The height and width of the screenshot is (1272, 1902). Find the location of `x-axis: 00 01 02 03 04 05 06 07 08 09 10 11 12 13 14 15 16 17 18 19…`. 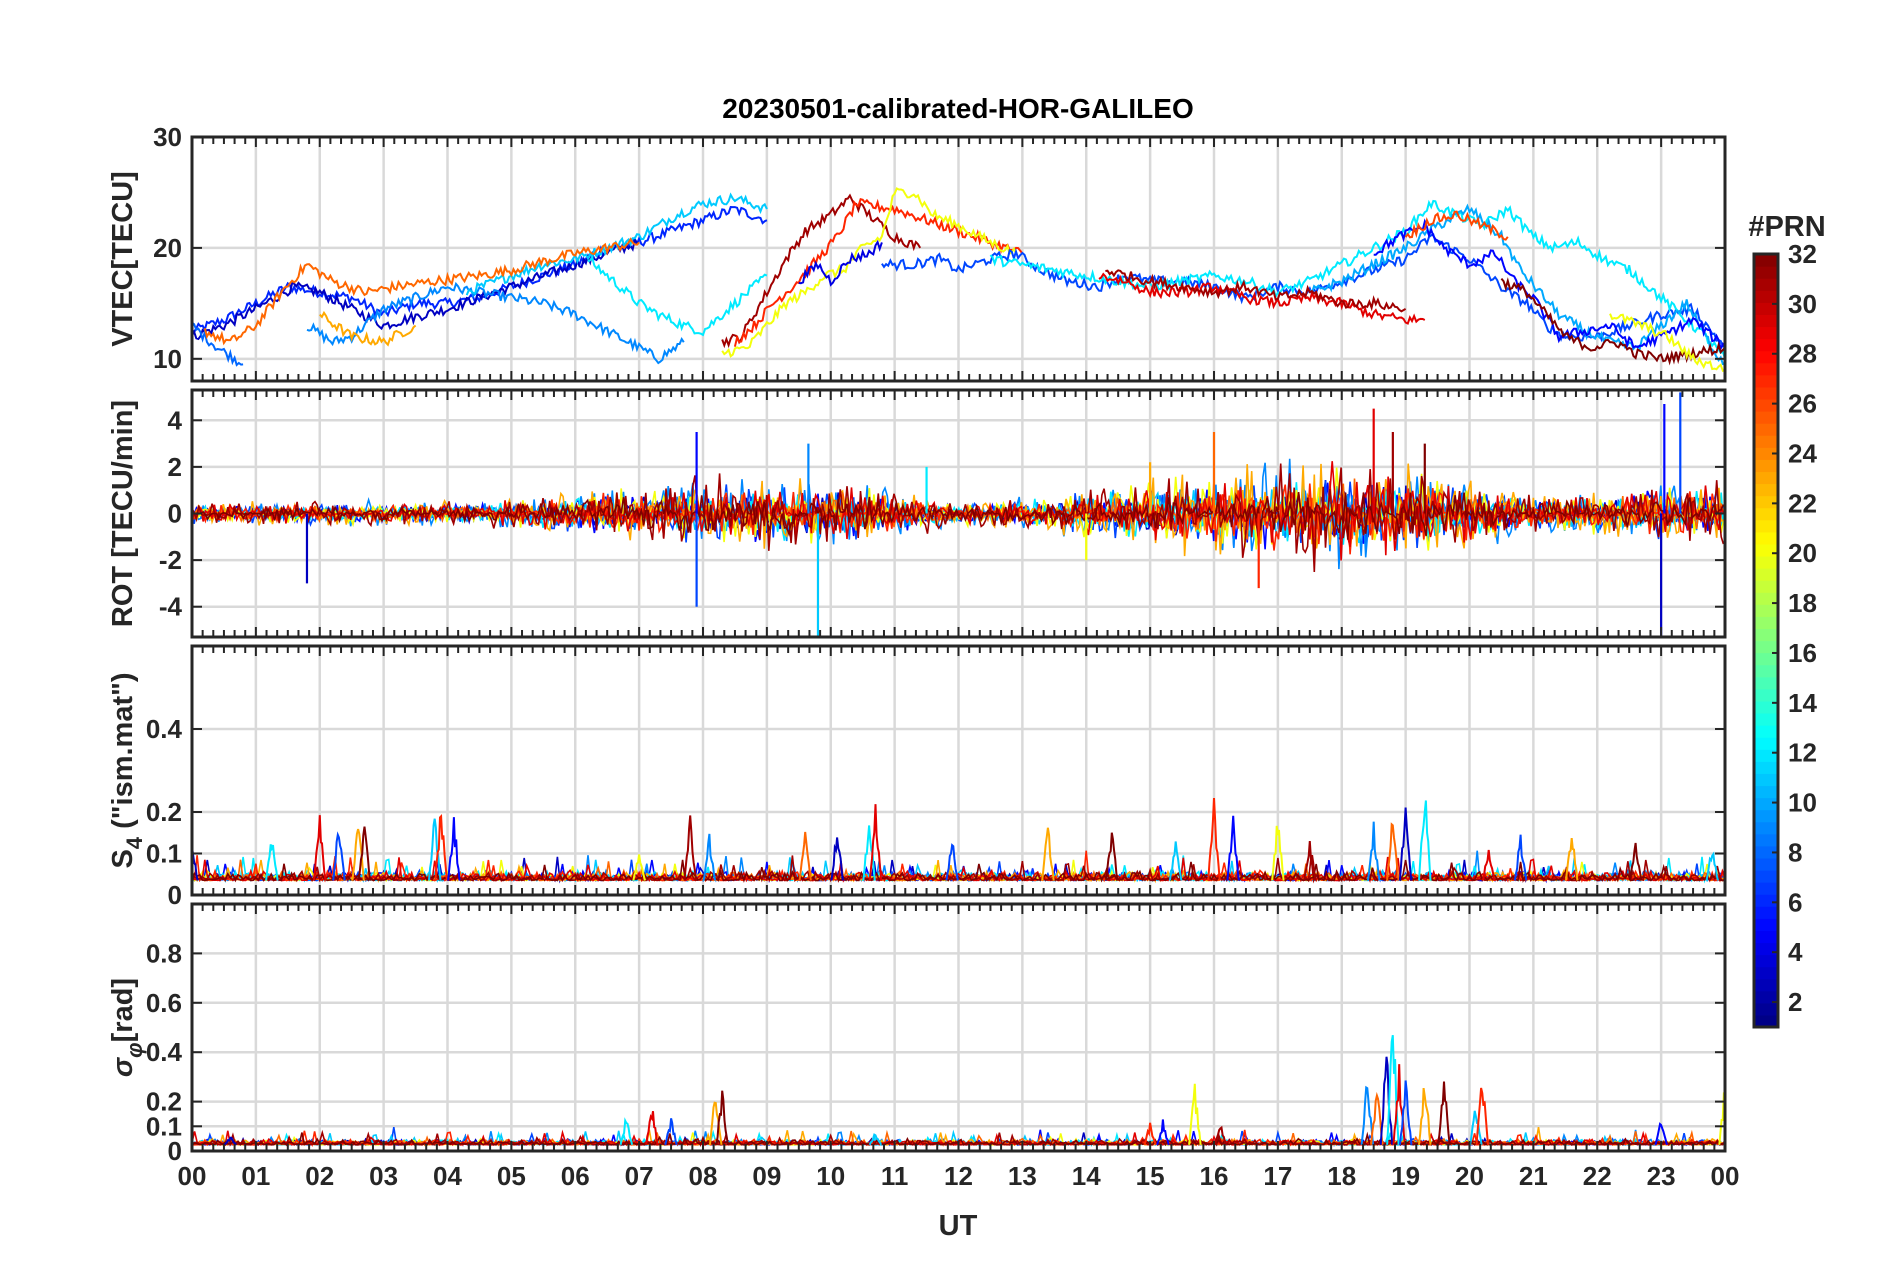

x-axis: 00 01 02 03 04 05 06 07 08 09 10 11 12 13 14 15 16 17 18 19… is located at coordinates (959, 1176).